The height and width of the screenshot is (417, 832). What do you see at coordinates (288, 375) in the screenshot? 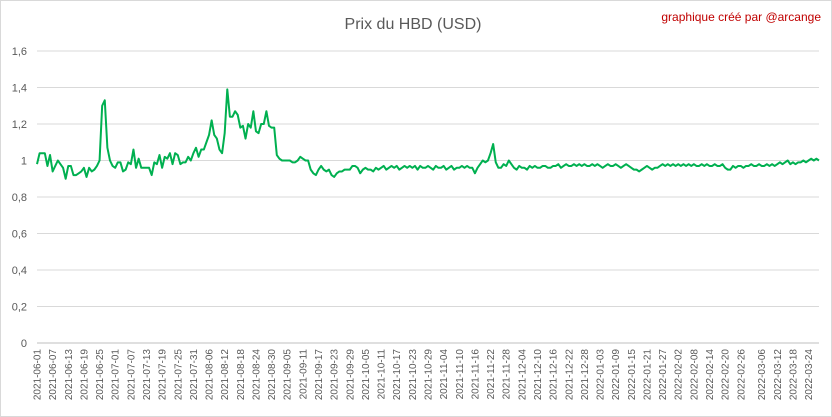
I see `x-tick-label: 2021-09-05` at bounding box center [288, 375].